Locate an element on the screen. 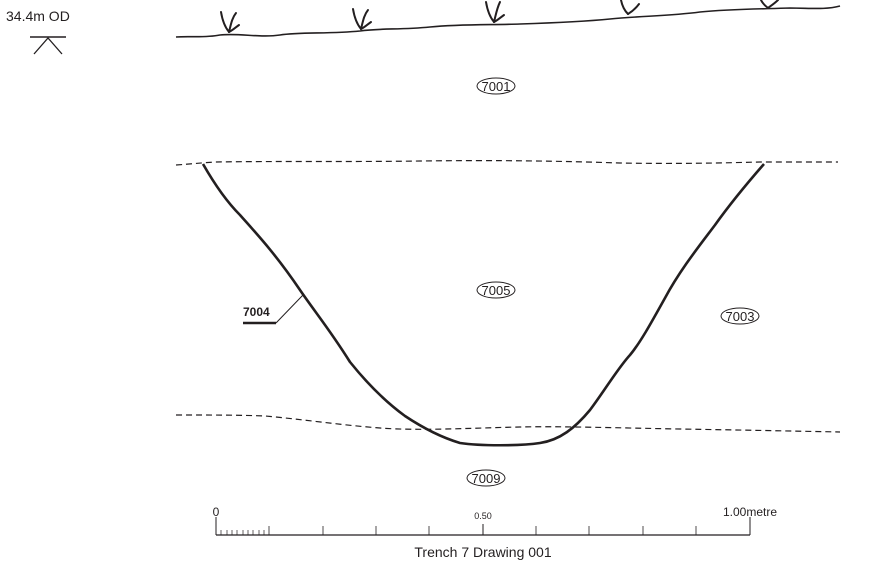 This screenshot has height=567, width=872. datum-triangle-icon is located at coordinates (48, 46).